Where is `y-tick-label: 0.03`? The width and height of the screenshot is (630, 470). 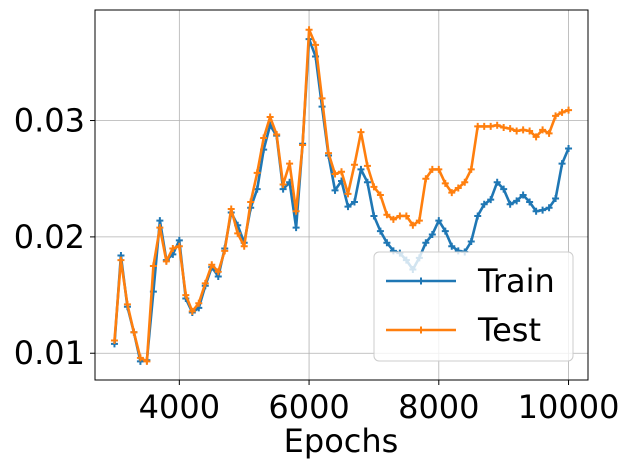
y-tick-label: 0.03 is located at coordinates (49, 121).